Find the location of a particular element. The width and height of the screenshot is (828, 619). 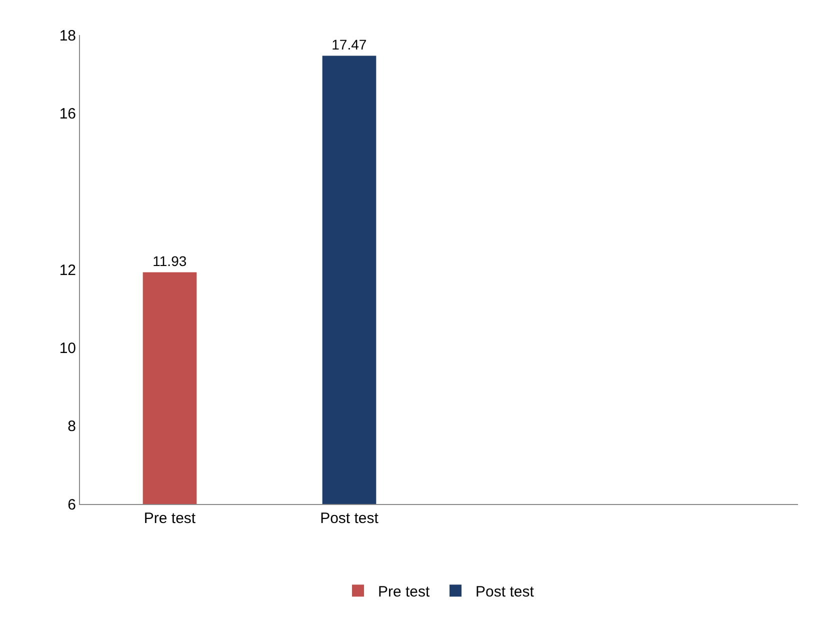

y-tick-label: 8 is located at coordinates (72, 427).